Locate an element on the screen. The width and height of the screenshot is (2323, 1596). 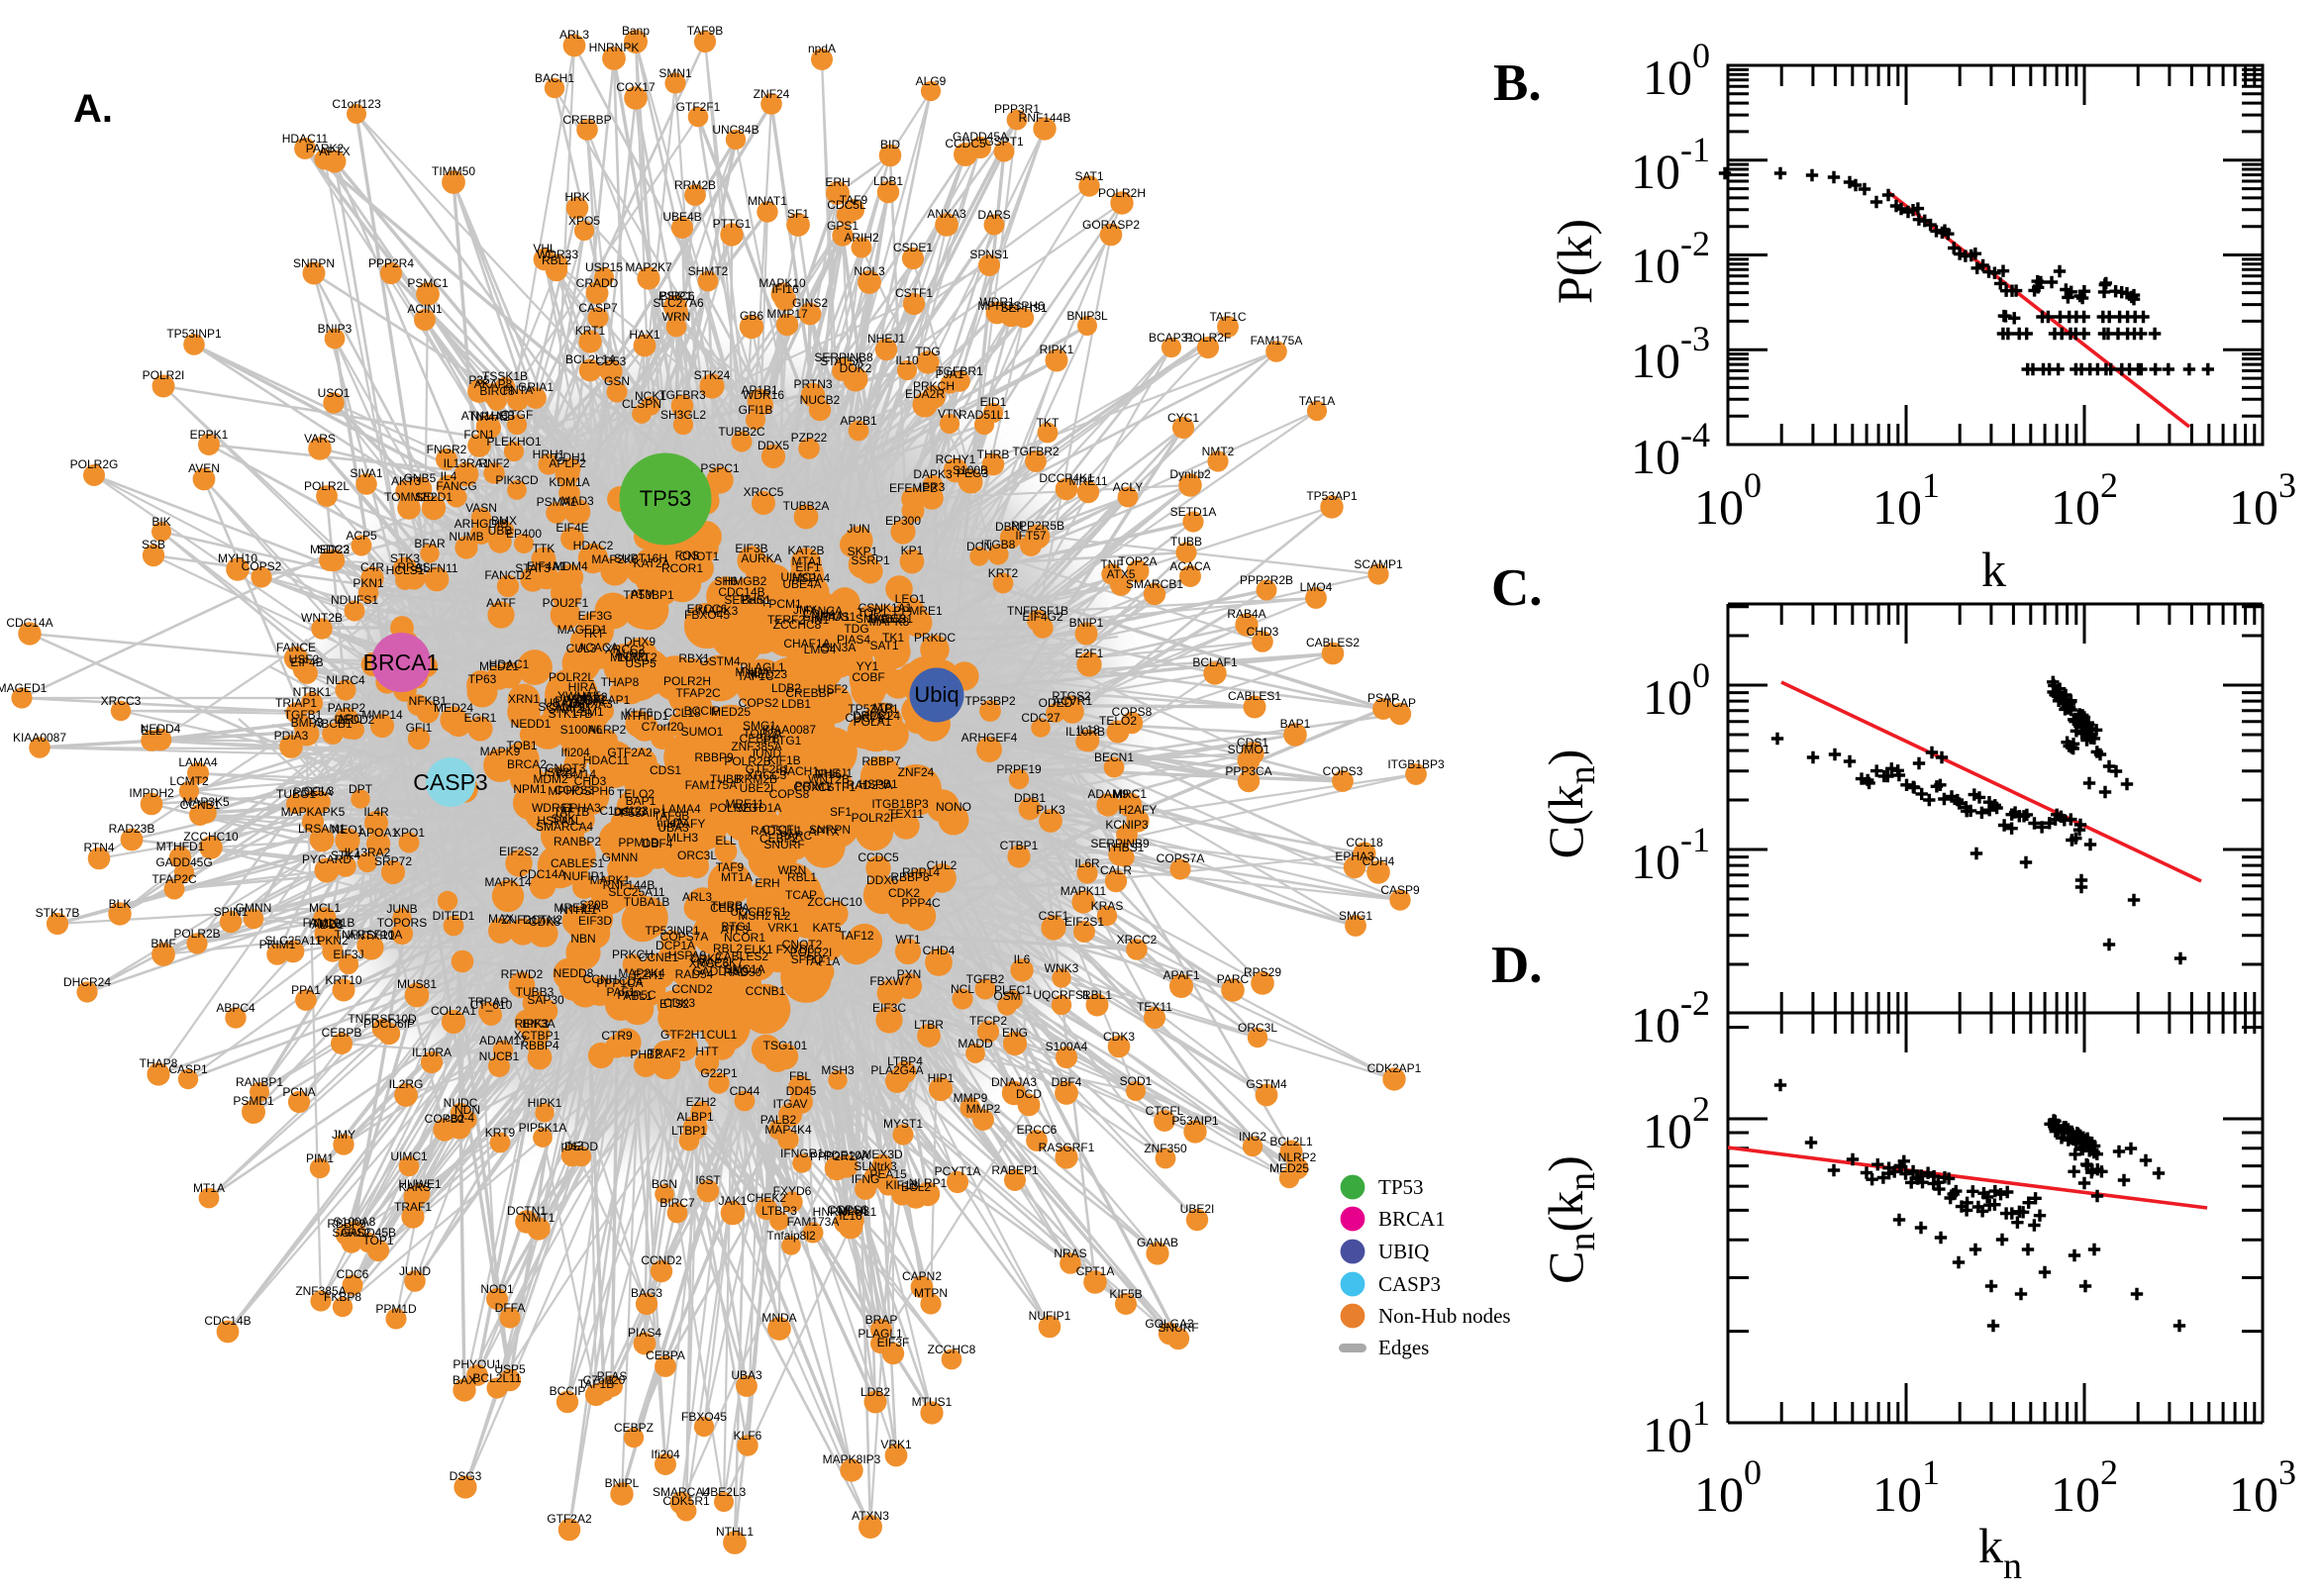
svg-text: XPO1 is located at coordinates (409, 833).